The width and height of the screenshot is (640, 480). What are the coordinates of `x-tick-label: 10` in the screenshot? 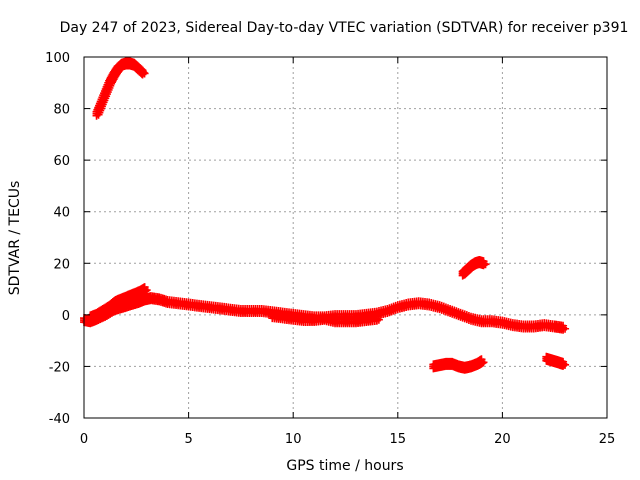 It's located at (293, 439).